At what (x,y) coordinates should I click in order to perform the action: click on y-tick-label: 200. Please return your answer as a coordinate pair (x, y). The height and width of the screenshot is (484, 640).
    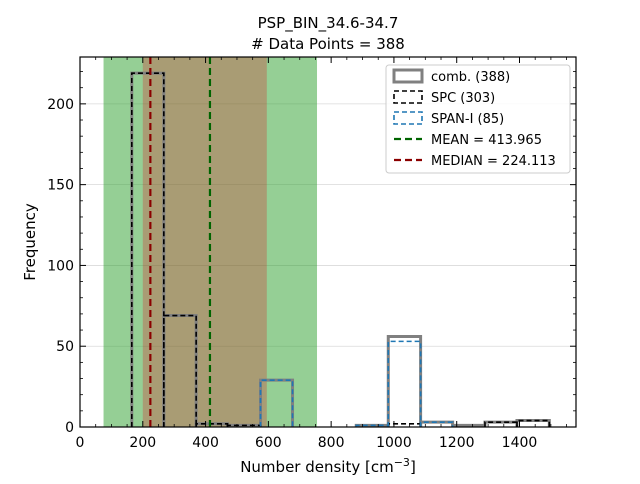
    Looking at the image, I should click on (60, 105).